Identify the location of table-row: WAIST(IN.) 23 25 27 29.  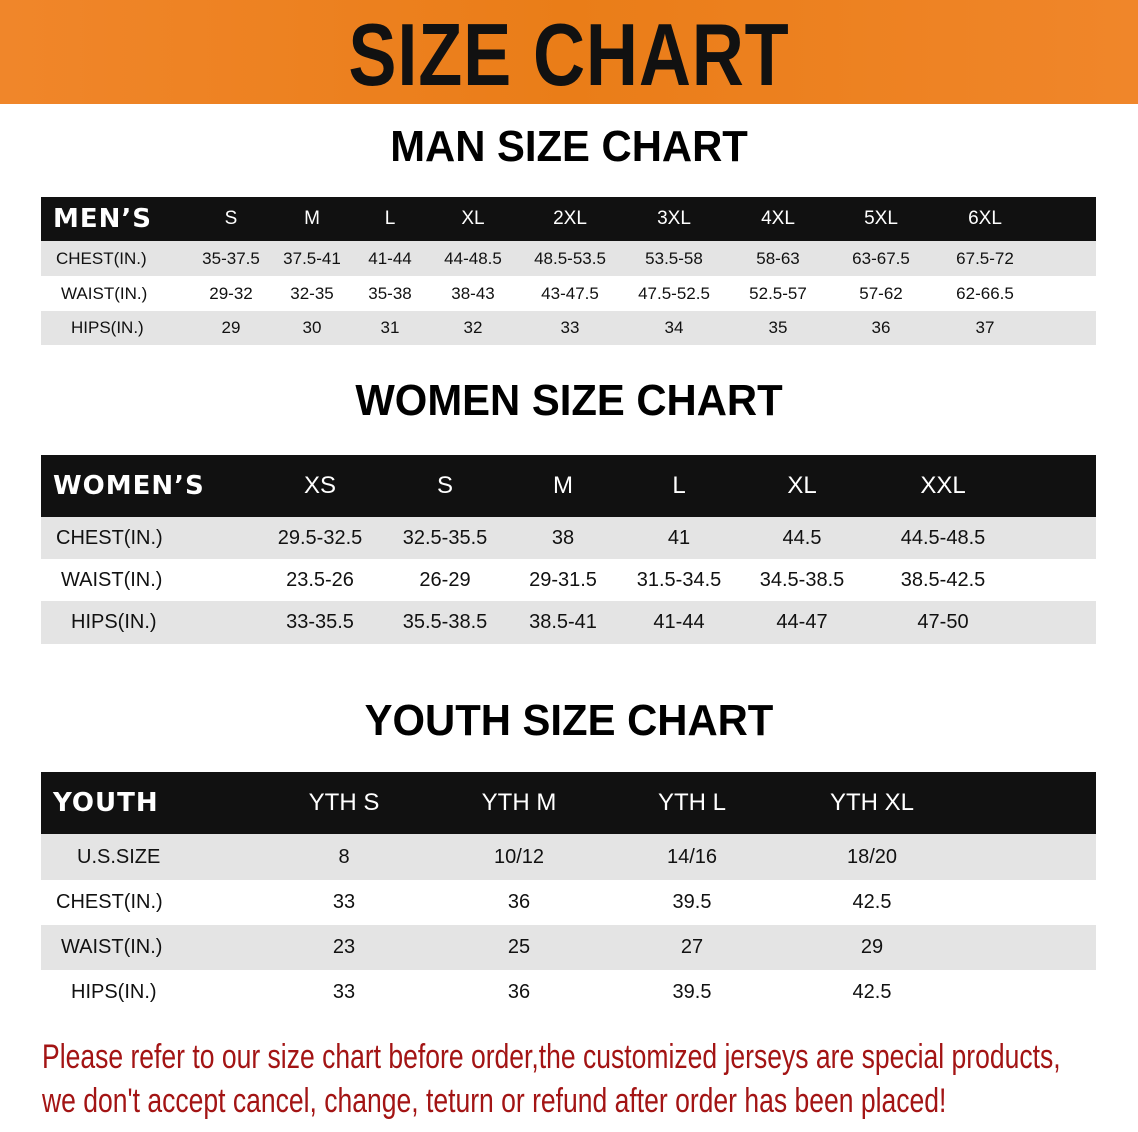
(568, 947).